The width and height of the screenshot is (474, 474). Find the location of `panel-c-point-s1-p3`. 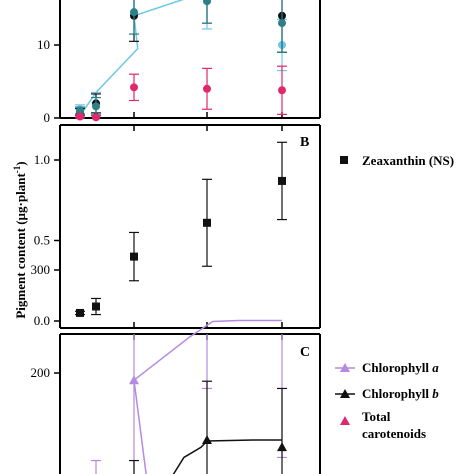

panel-c-point-s1-p3 is located at coordinates (207, 439).